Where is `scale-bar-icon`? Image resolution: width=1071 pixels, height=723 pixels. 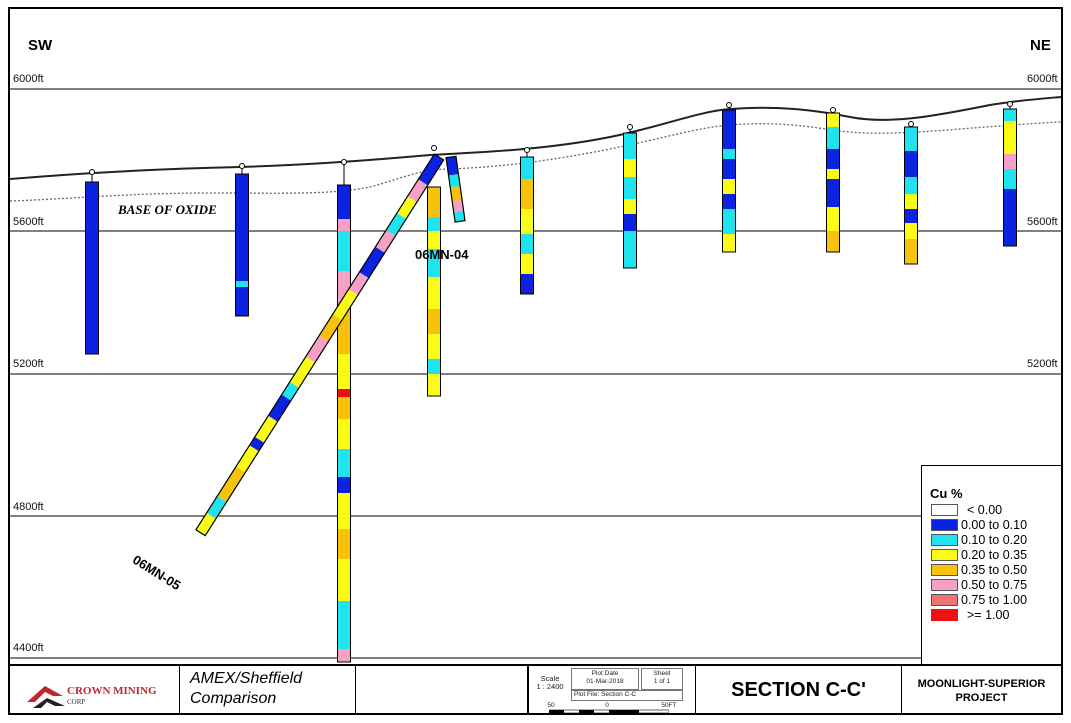 scale-bar-icon is located at coordinates (609, 711).